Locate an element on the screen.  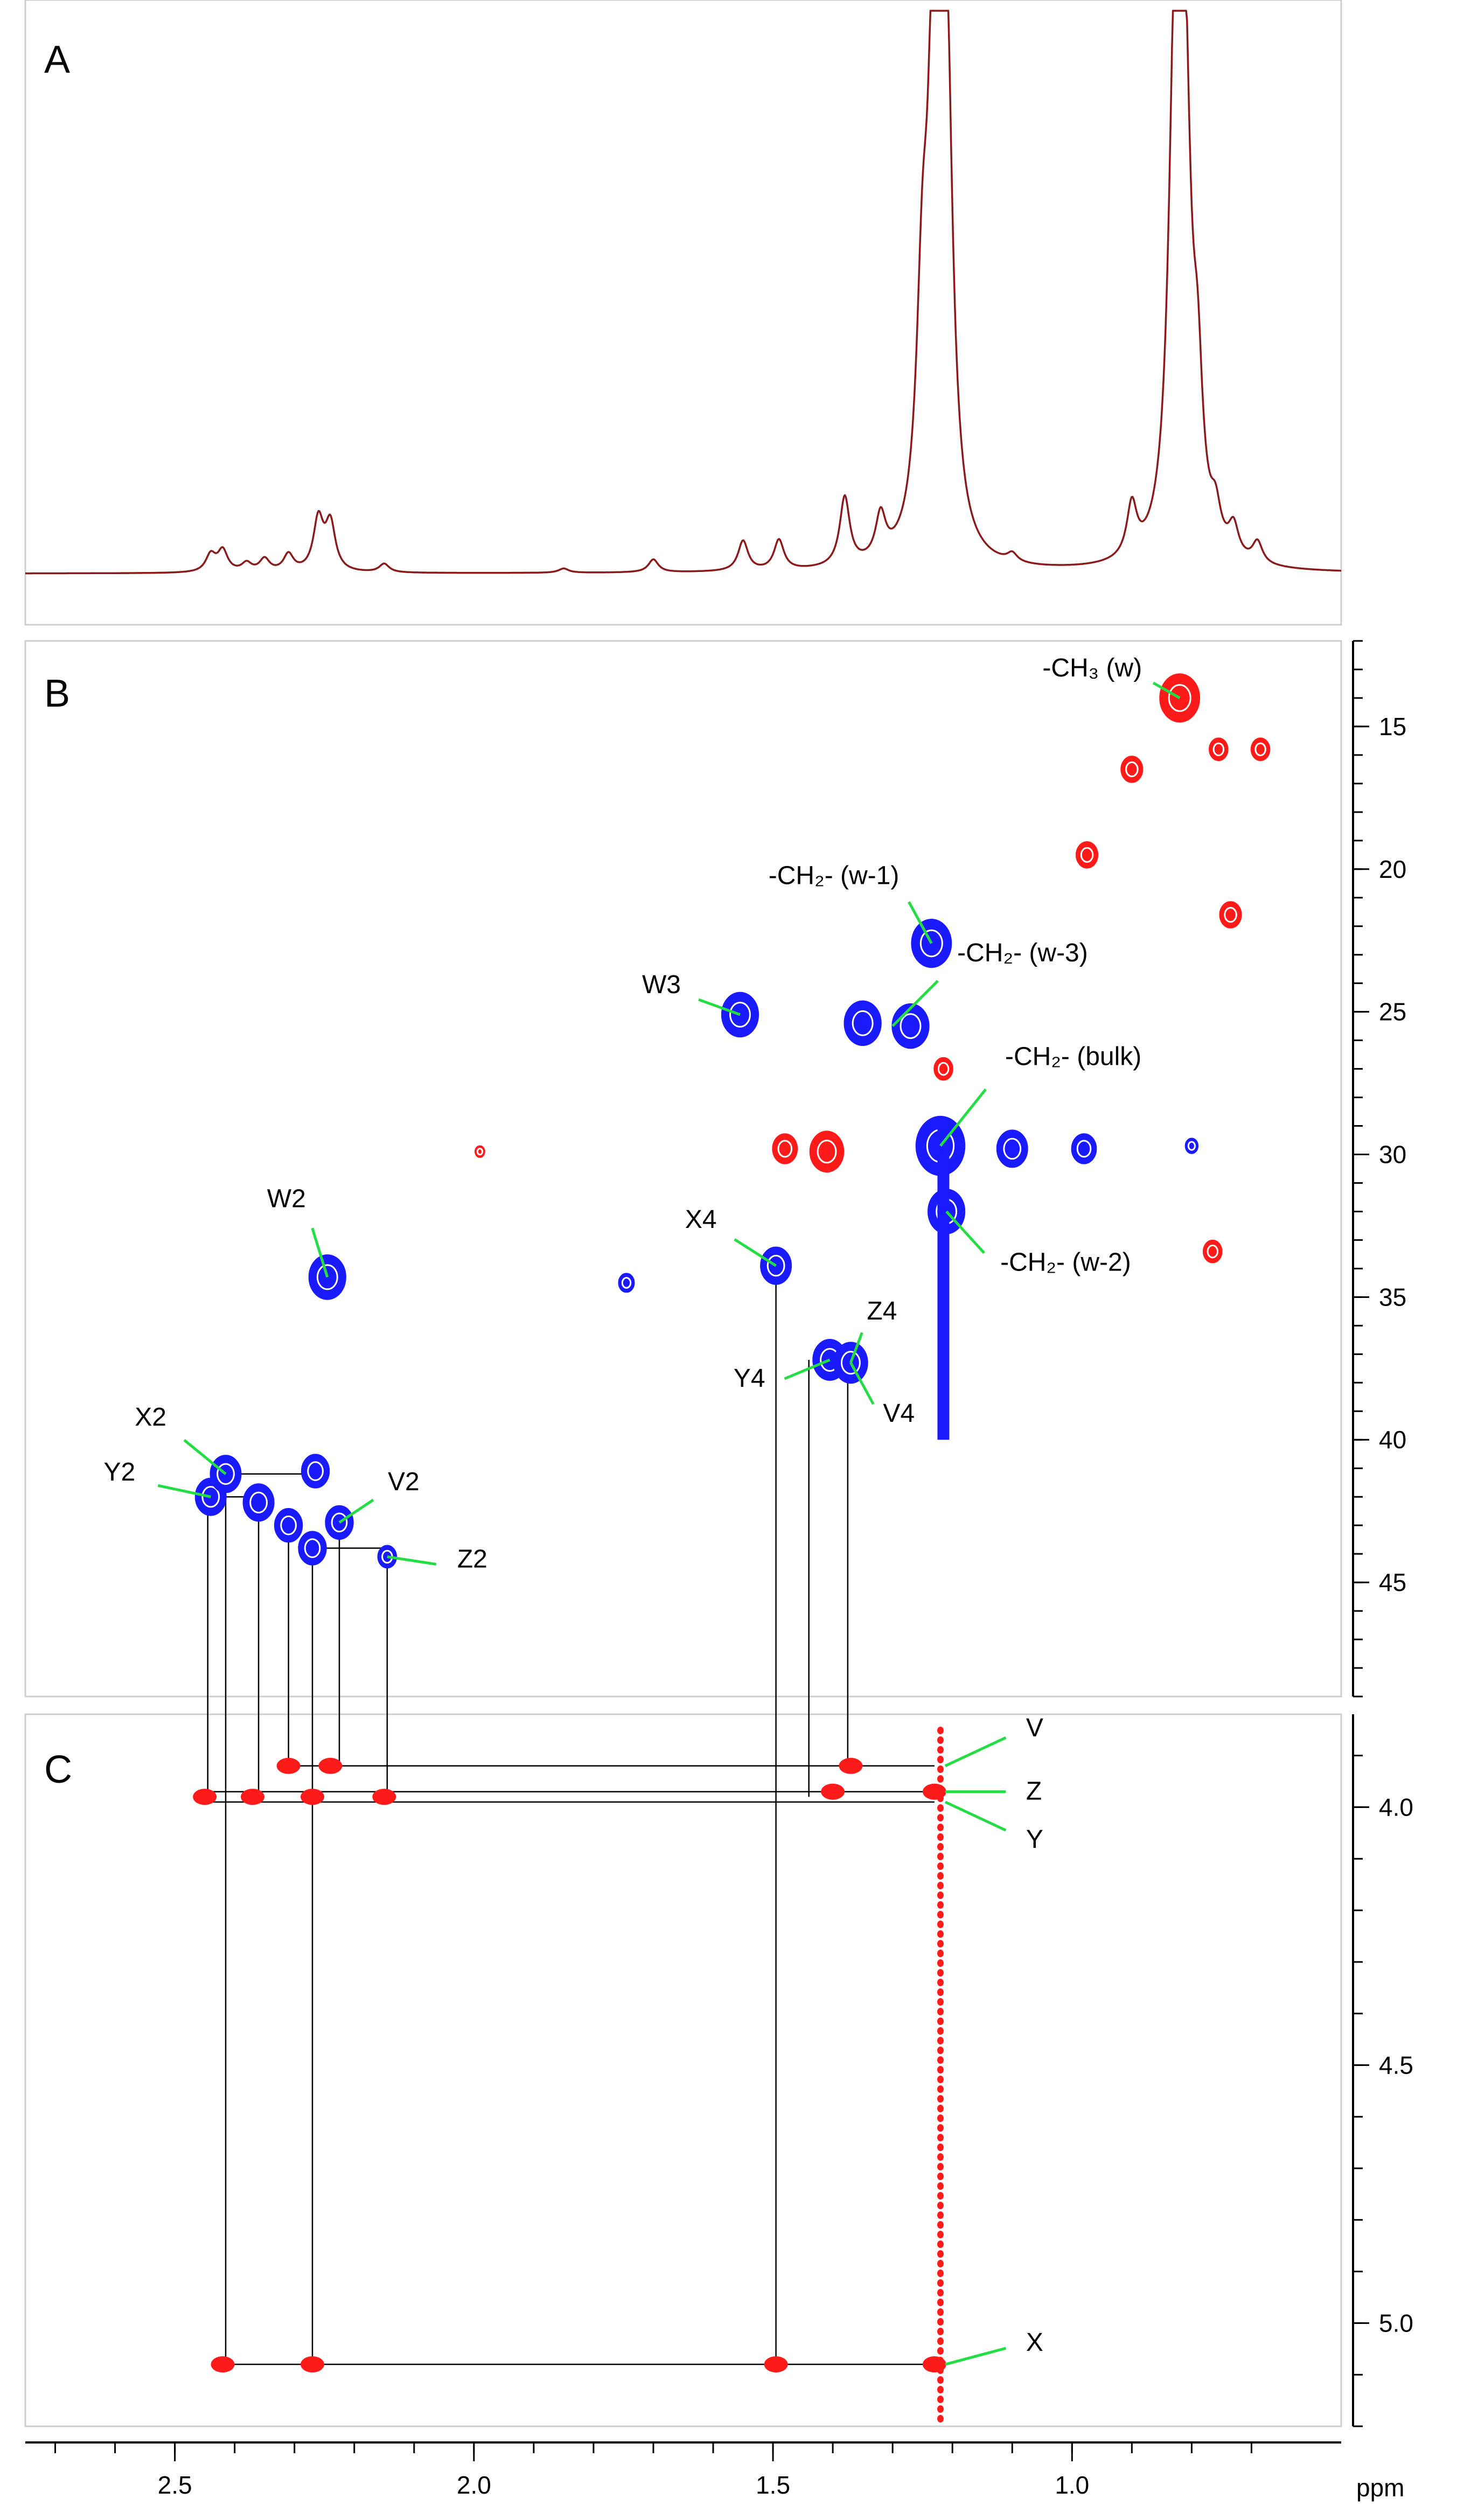
x-tick-label: 1.5 is located at coordinates (773, 2485).